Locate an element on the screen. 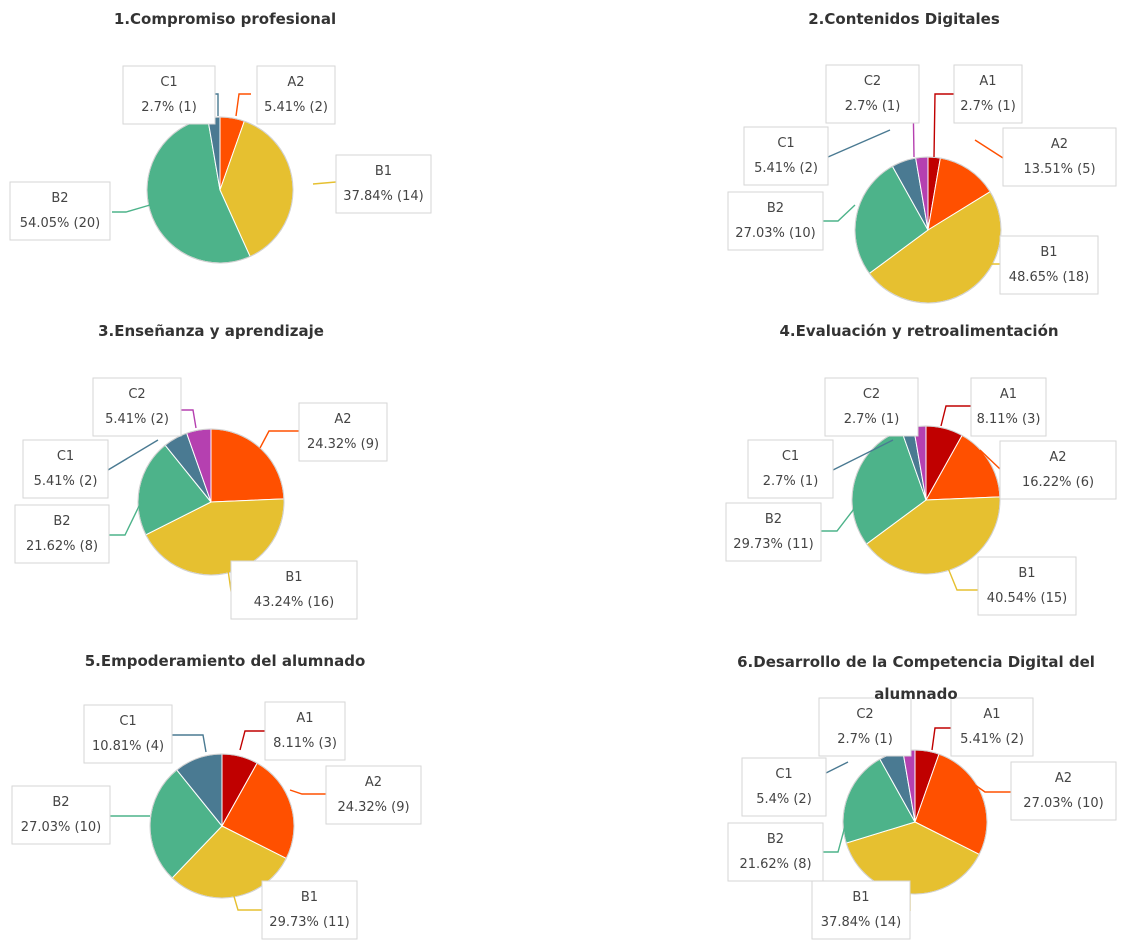 This screenshot has height=940, width=1122. slice-value-label: 21.62% (8) is located at coordinates (775, 864).